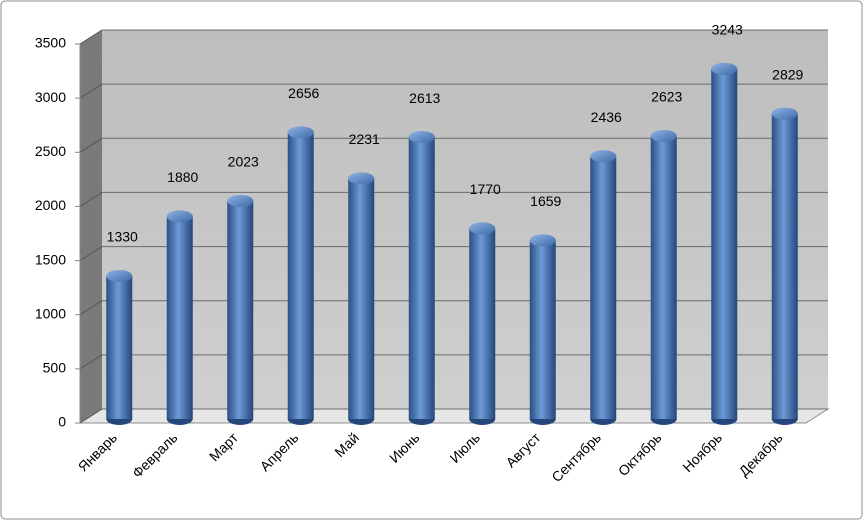  I want to click on data-label: 2613, so click(424, 98).